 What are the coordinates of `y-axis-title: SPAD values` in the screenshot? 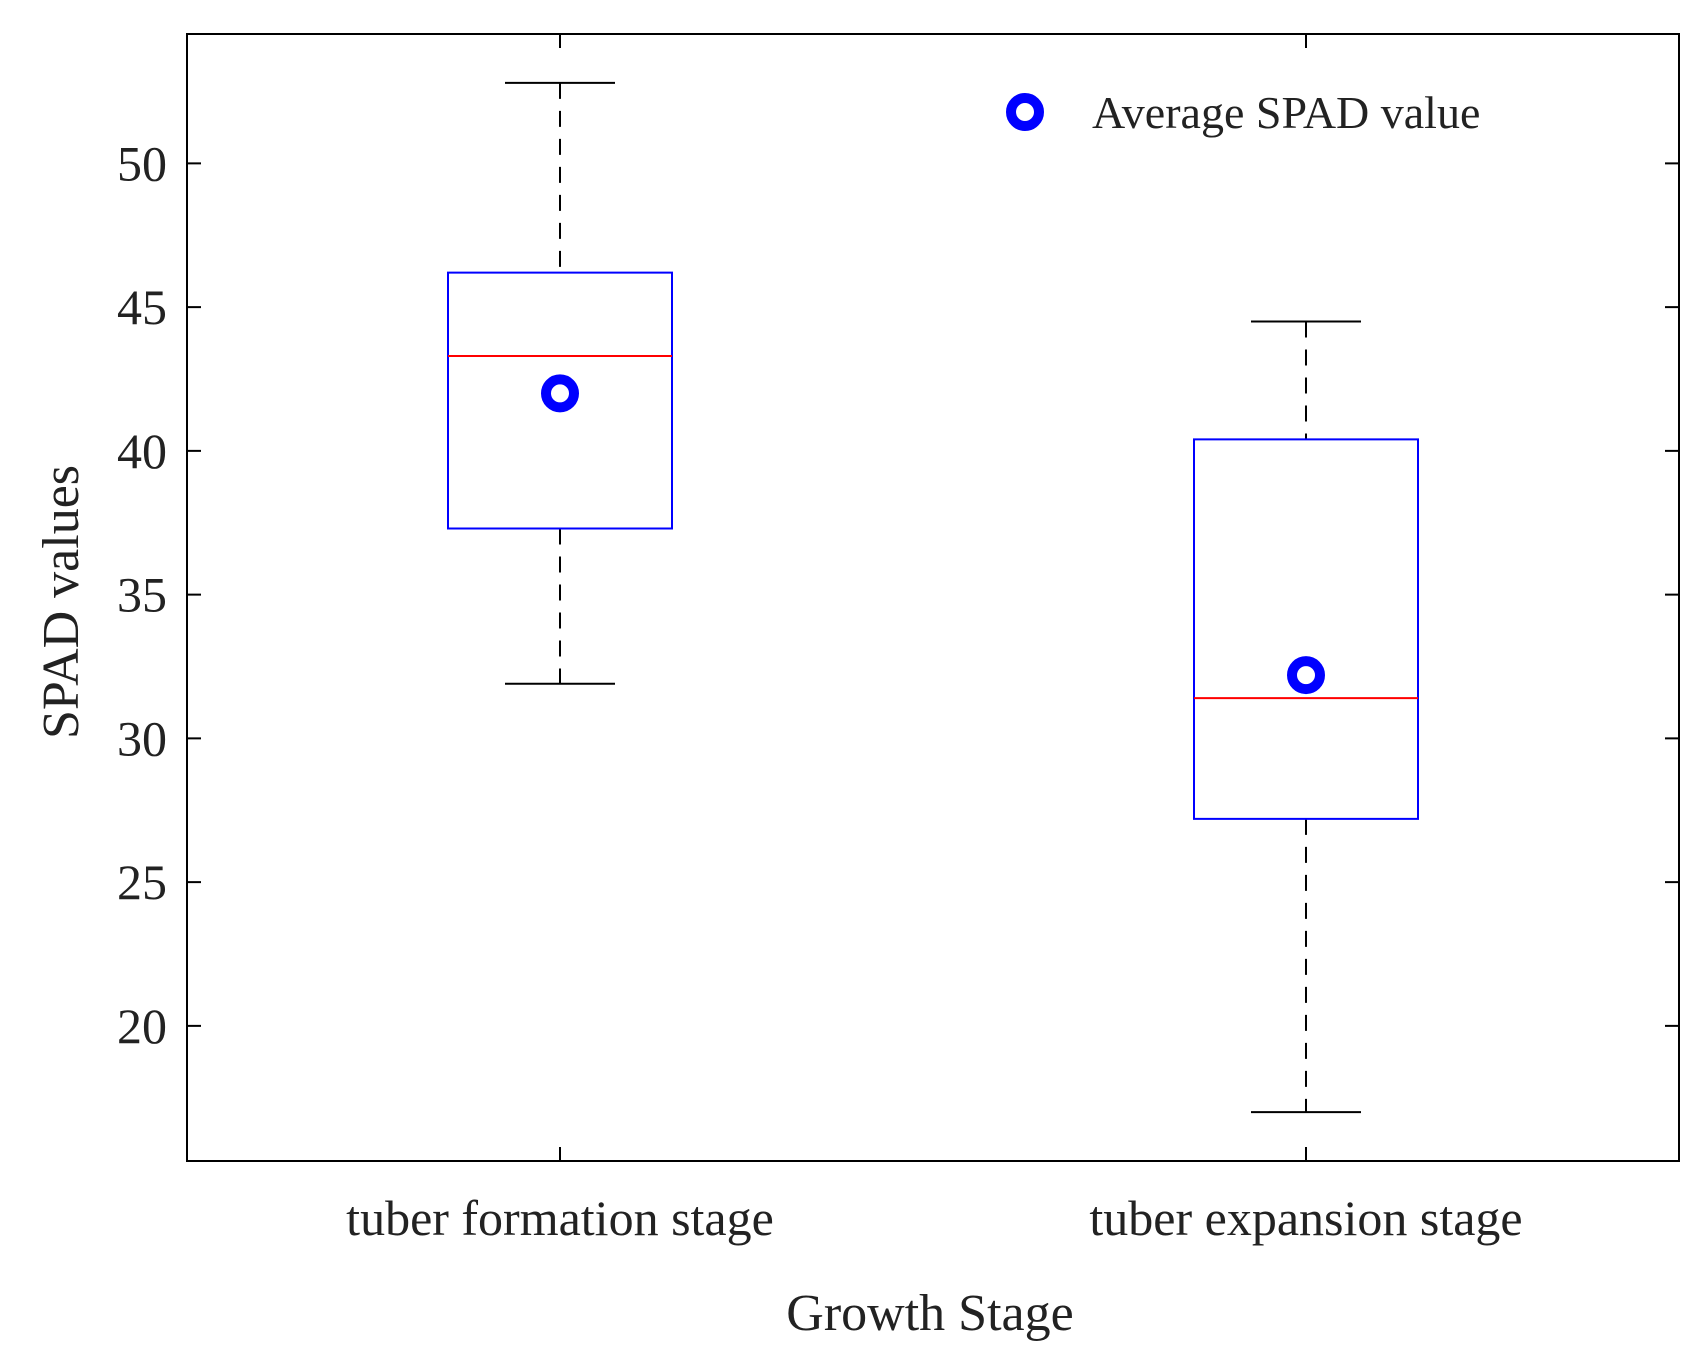 It's located at (61, 602).